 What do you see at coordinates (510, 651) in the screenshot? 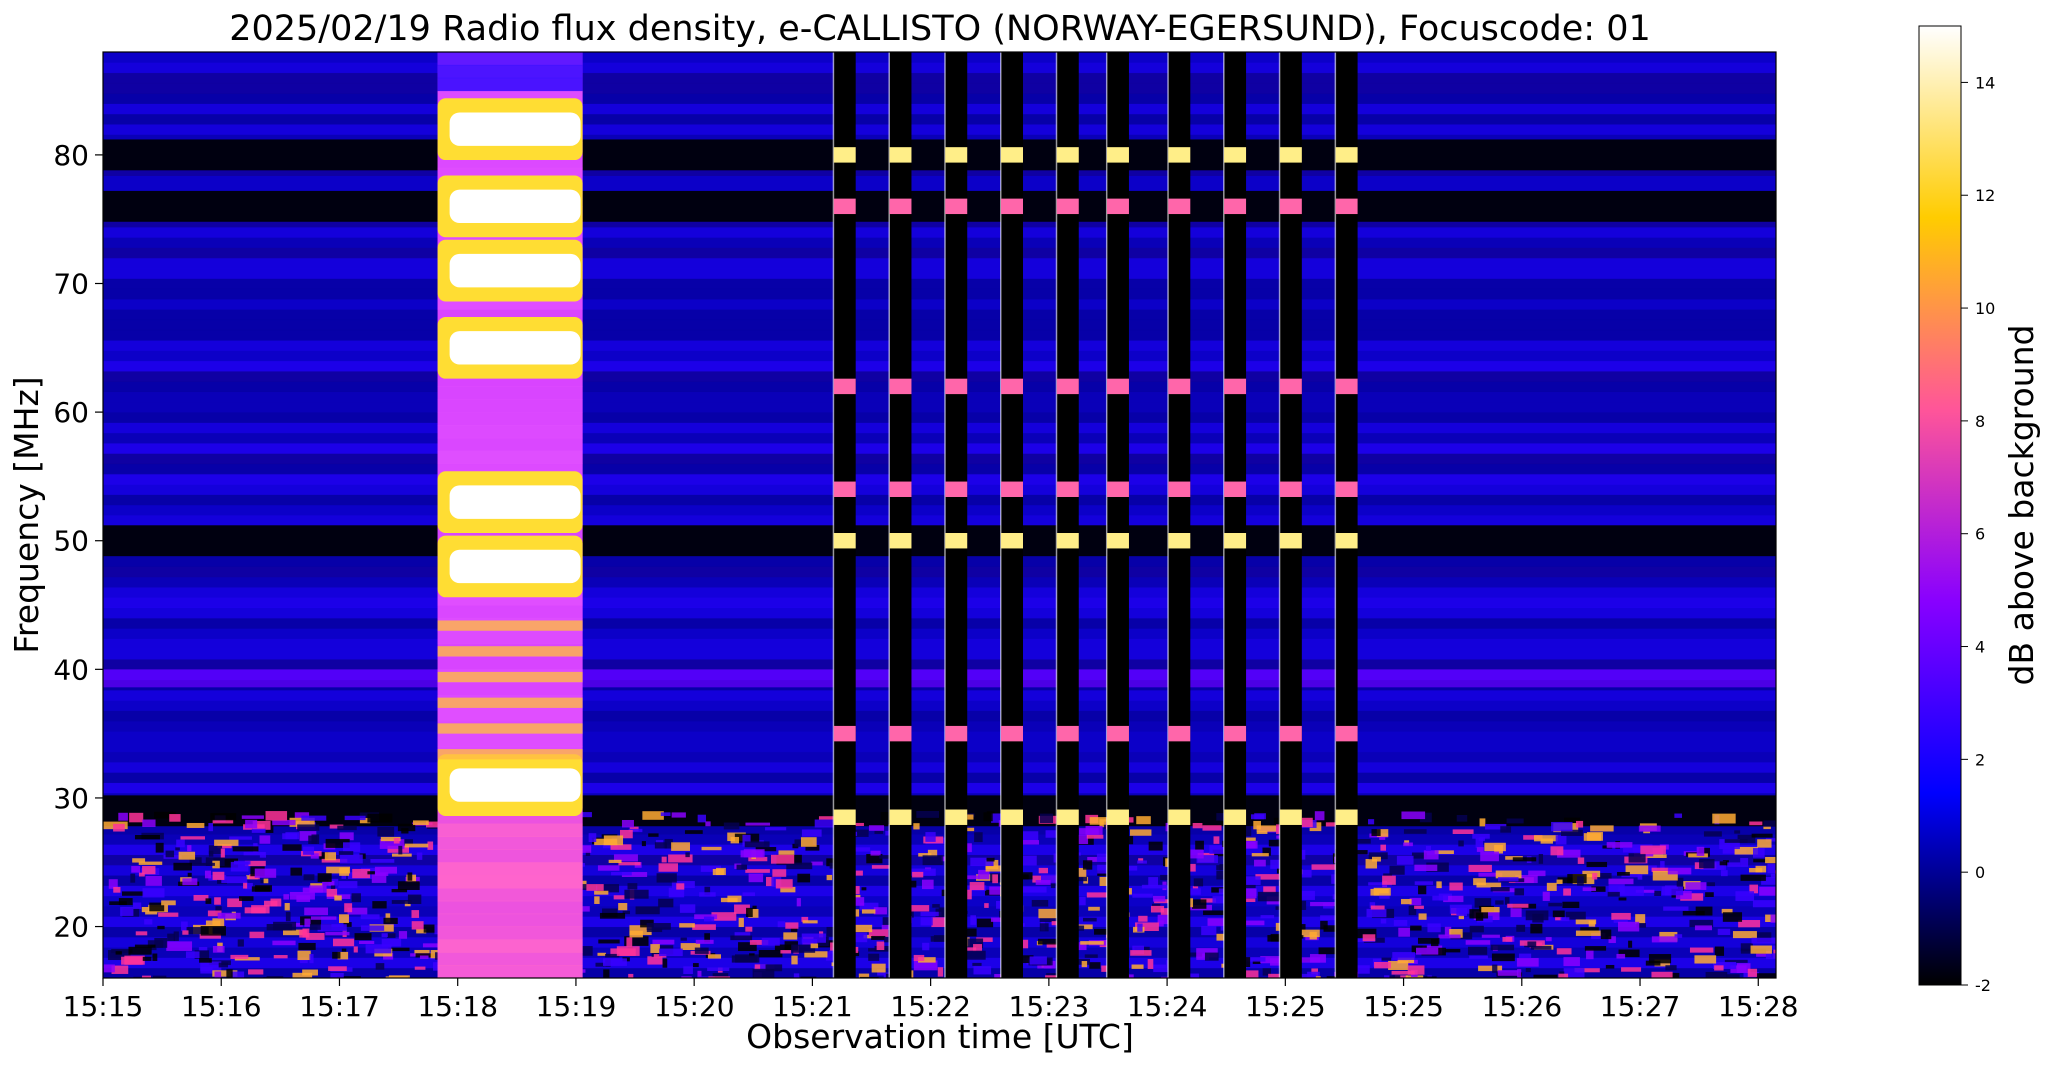
I see `burst-yellow-band` at bounding box center [510, 651].